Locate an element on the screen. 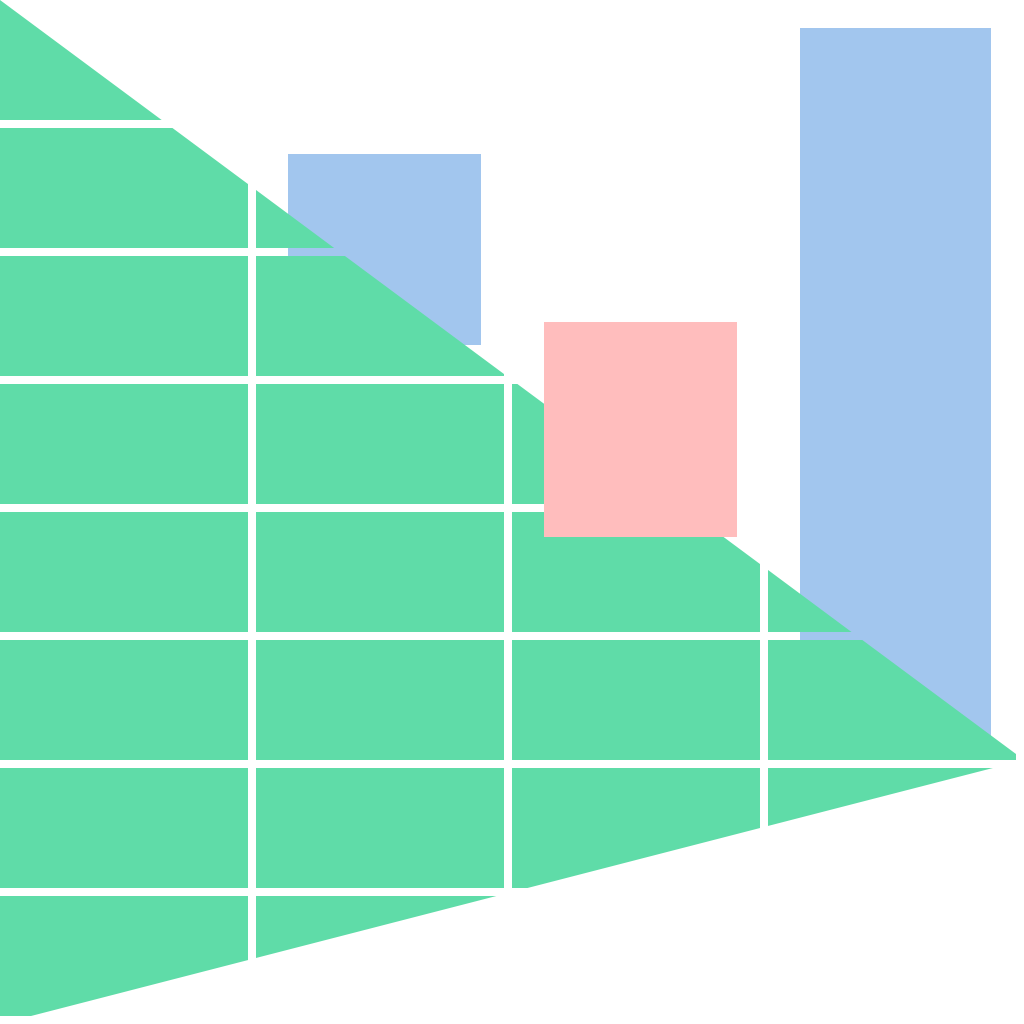 The image size is (1024, 1024). bar-pink-mid is located at coordinates (640, 429).